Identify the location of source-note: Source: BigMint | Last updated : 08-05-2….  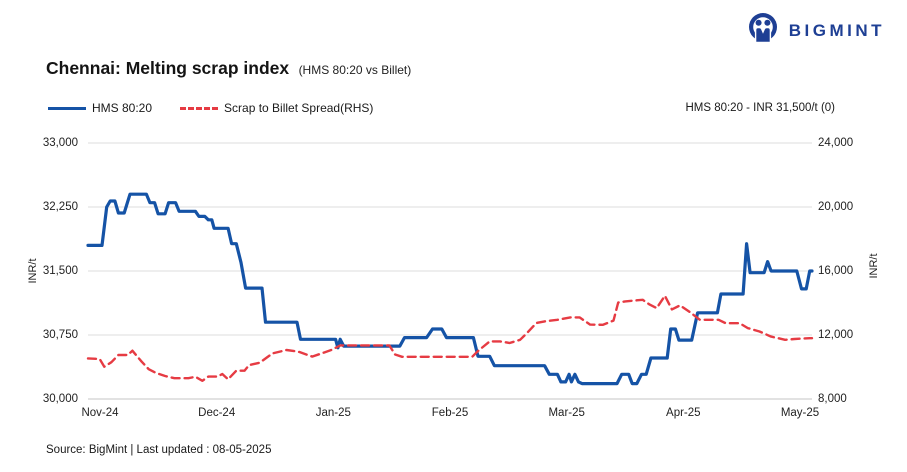
(159, 450).